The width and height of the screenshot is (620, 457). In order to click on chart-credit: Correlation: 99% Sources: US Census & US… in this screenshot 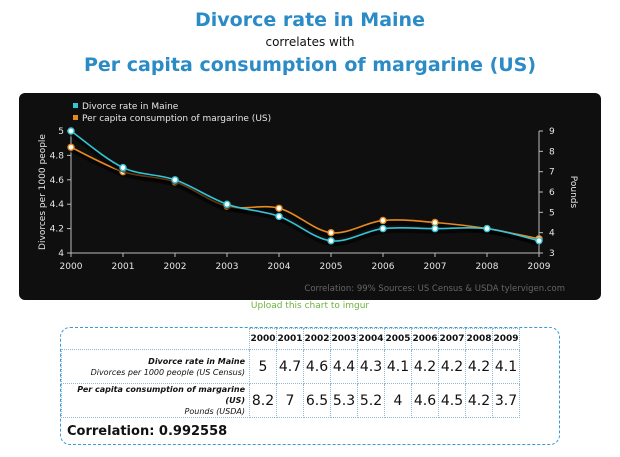, I will do `click(434, 289)`.